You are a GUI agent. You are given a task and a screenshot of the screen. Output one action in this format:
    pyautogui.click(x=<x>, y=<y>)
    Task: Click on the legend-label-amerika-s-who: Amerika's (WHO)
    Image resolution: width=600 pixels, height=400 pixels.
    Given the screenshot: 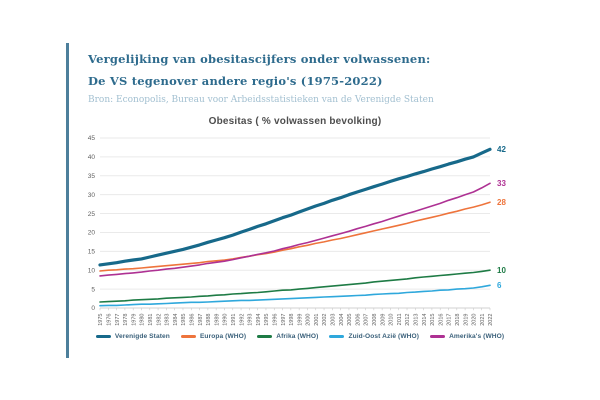 What is the action you would take?
    pyautogui.click(x=477, y=336)
    